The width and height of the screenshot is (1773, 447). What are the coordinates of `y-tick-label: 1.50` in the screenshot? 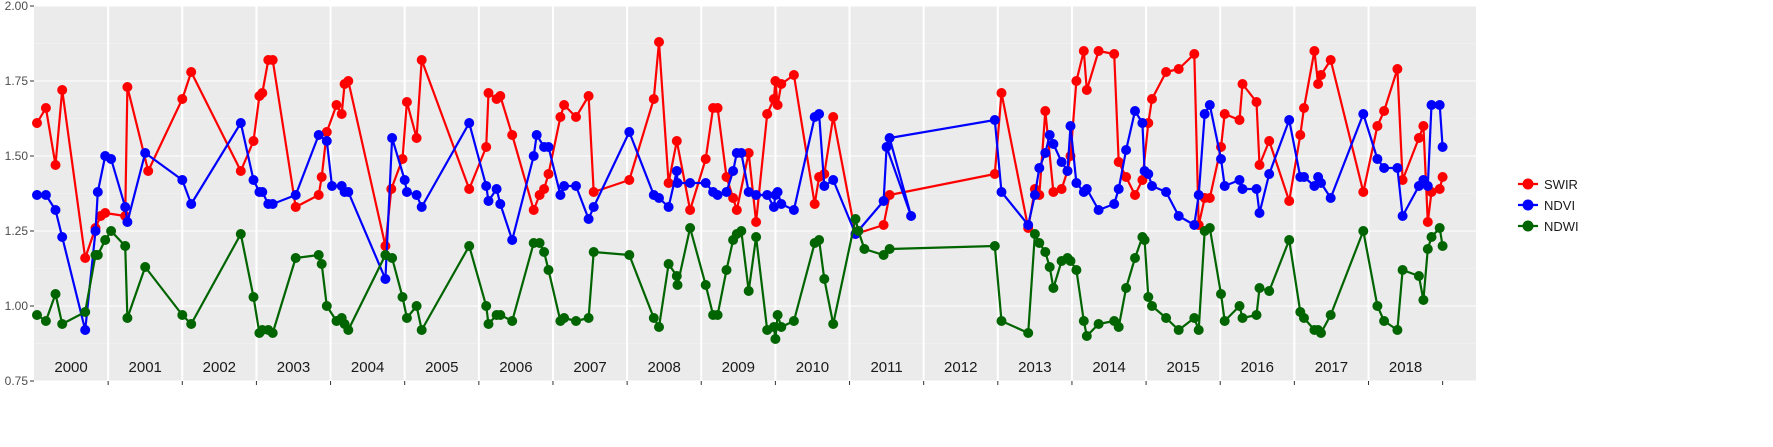 It's located at (17, 156).